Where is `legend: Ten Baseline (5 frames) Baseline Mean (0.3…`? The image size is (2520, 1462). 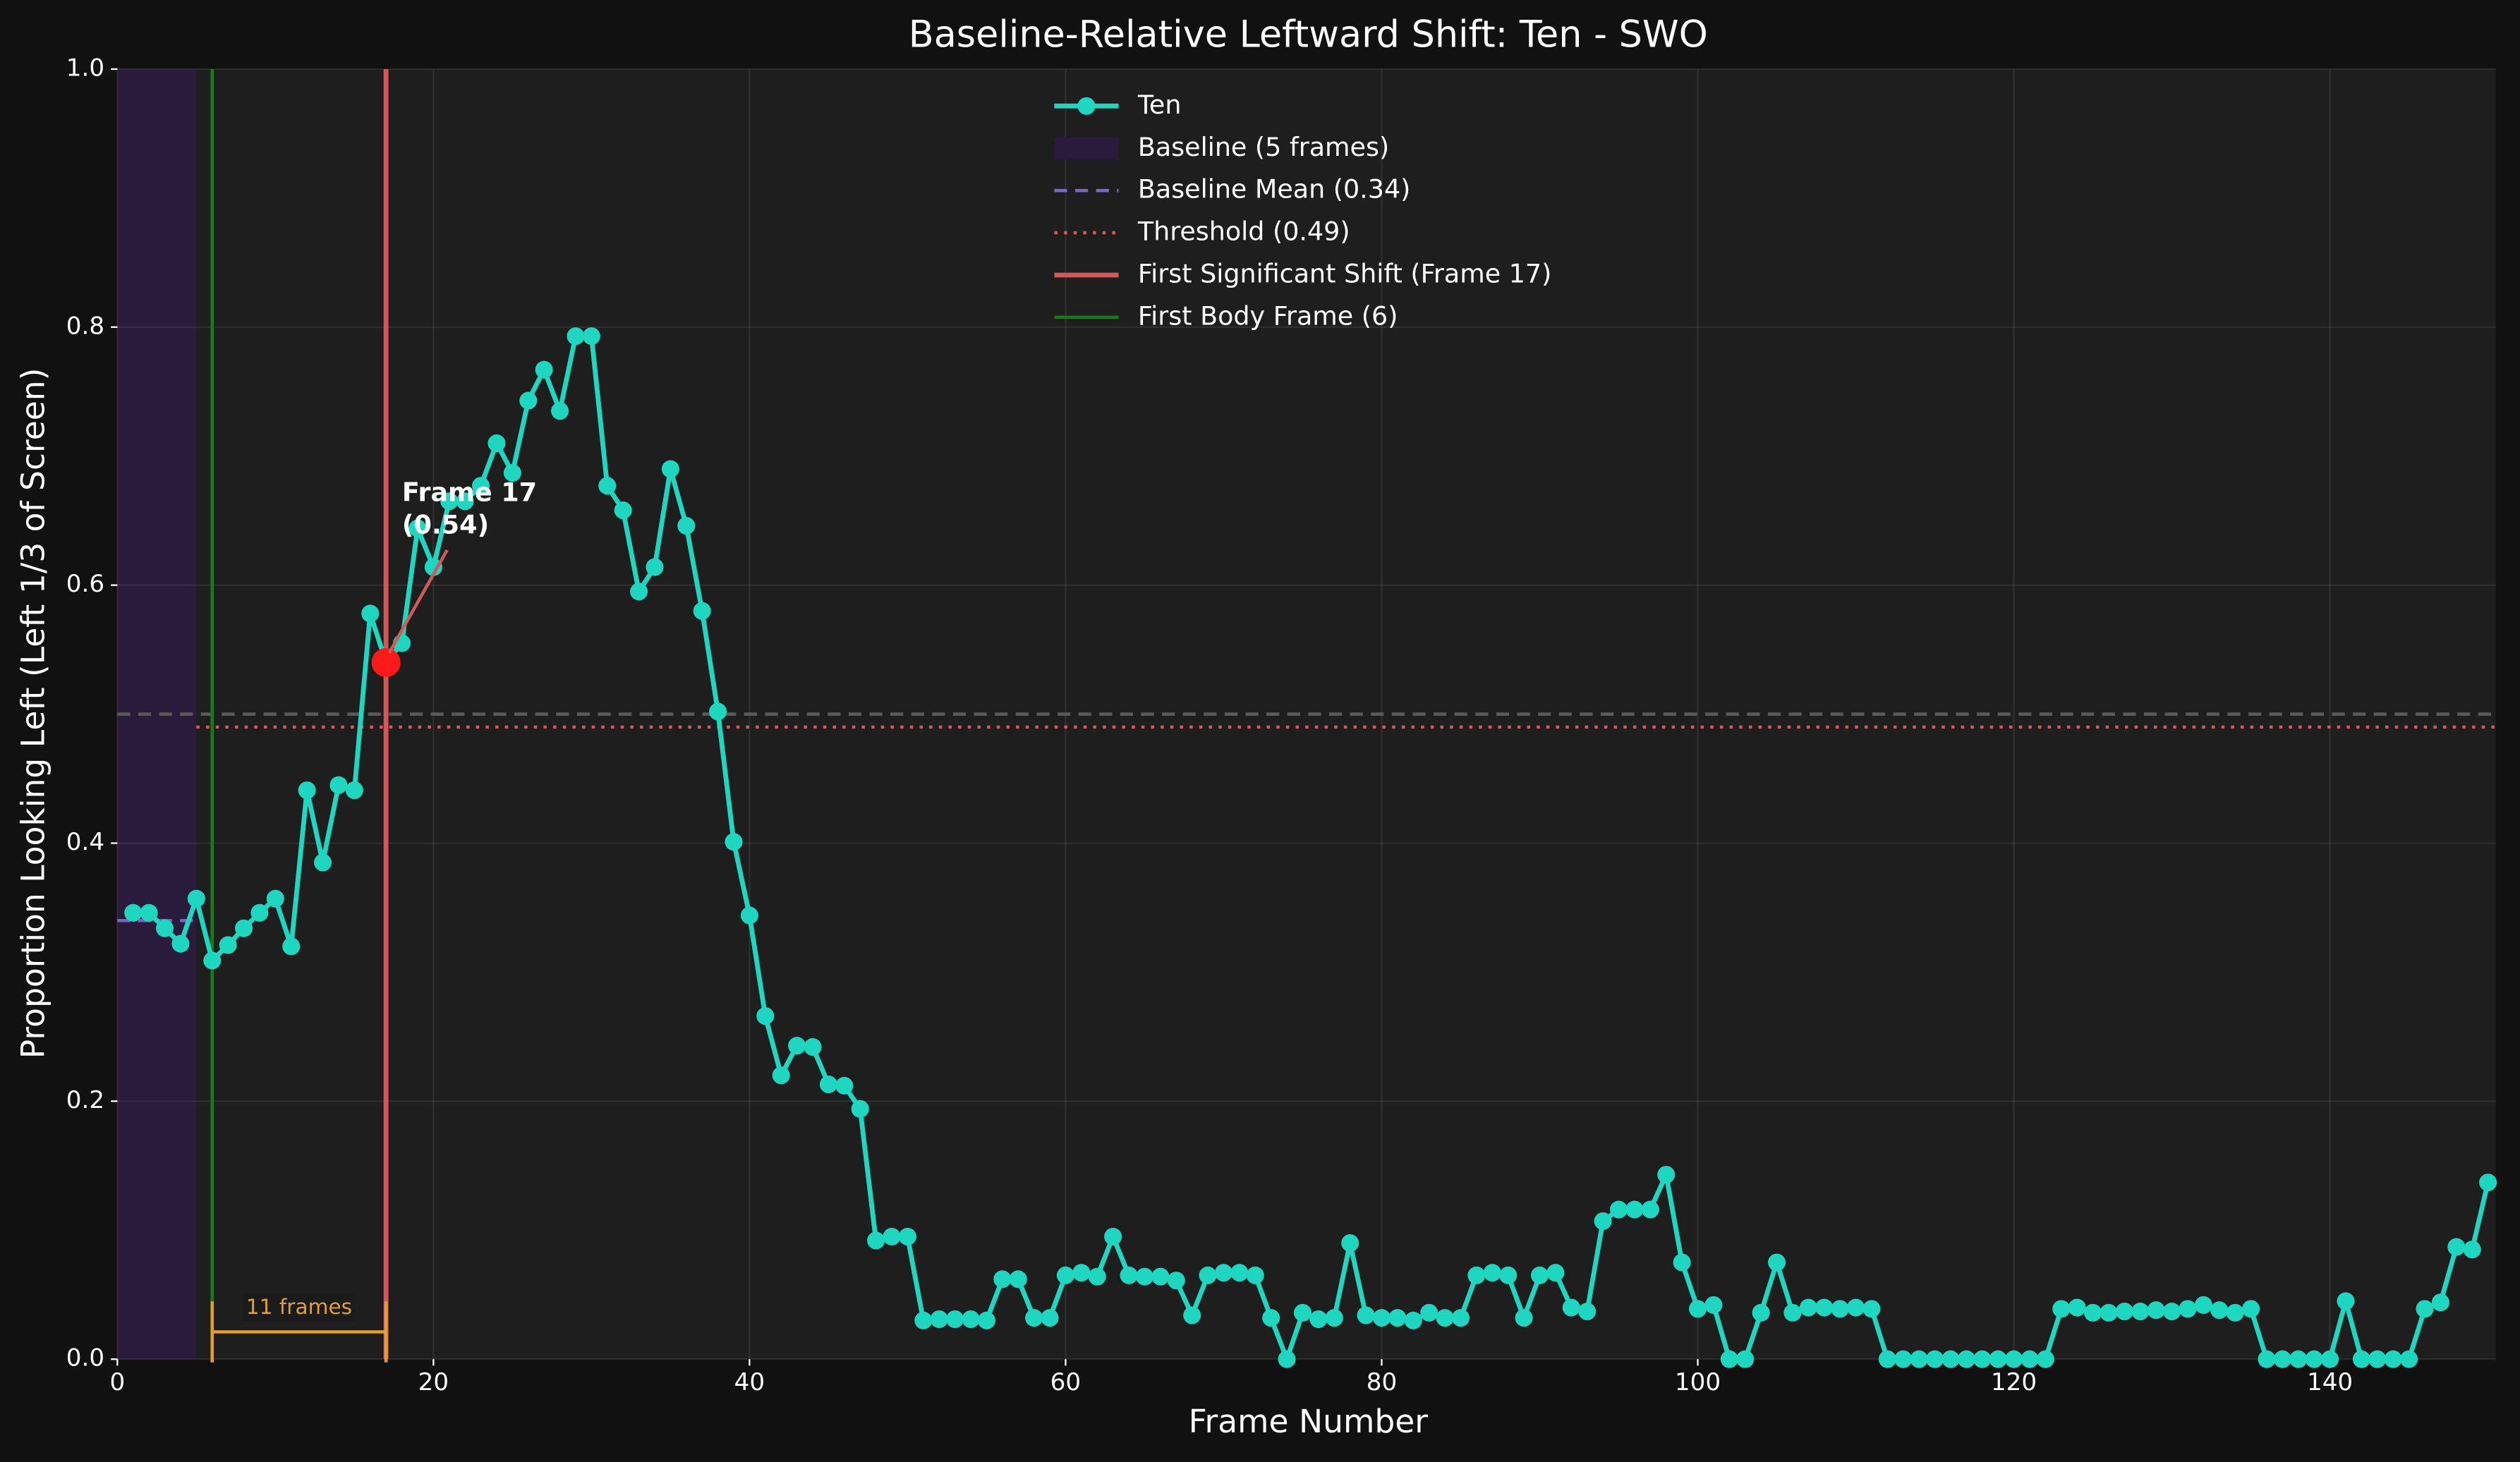 legend: Ten Baseline (5 frames) Baseline Mean (0.3… is located at coordinates (1303, 210).